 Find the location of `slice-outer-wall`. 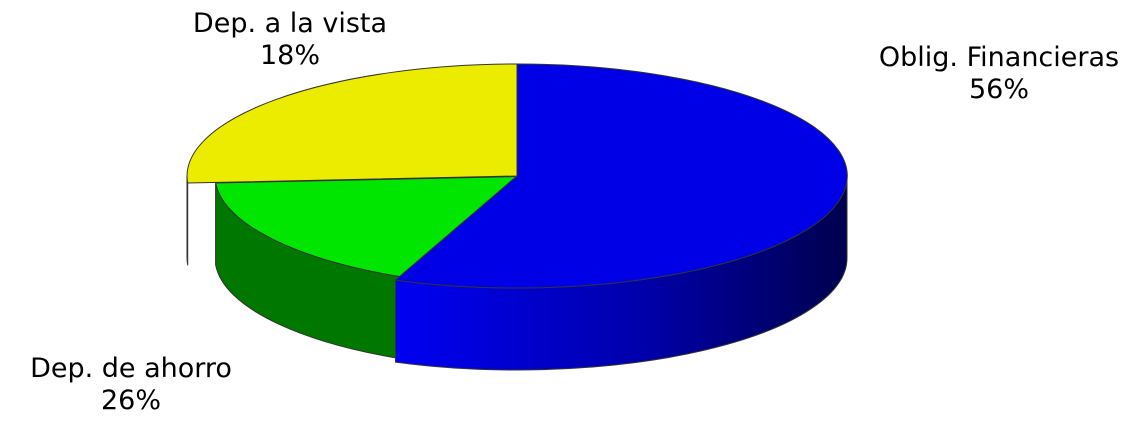

slice-outer-wall is located at coordinates (187, 220).